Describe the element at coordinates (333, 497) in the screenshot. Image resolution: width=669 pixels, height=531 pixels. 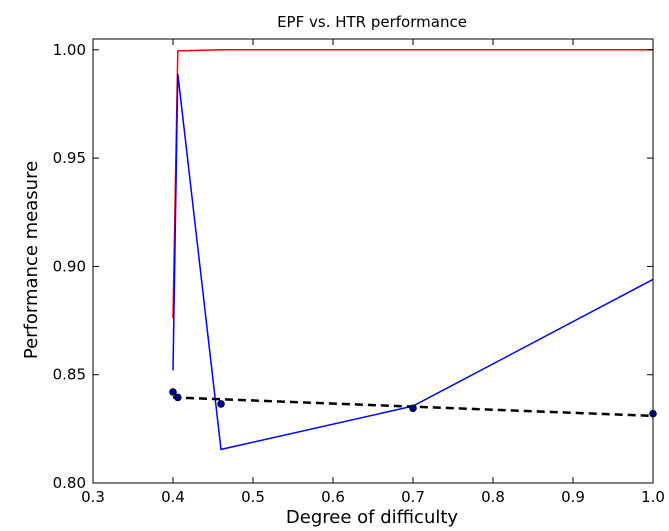
I see `x-tick-label: 0.6` at that location.